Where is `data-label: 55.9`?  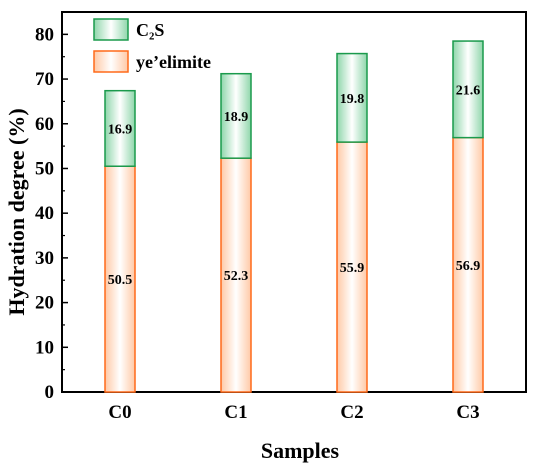 data-label: 55.9 is located at coordinates (352, 268).